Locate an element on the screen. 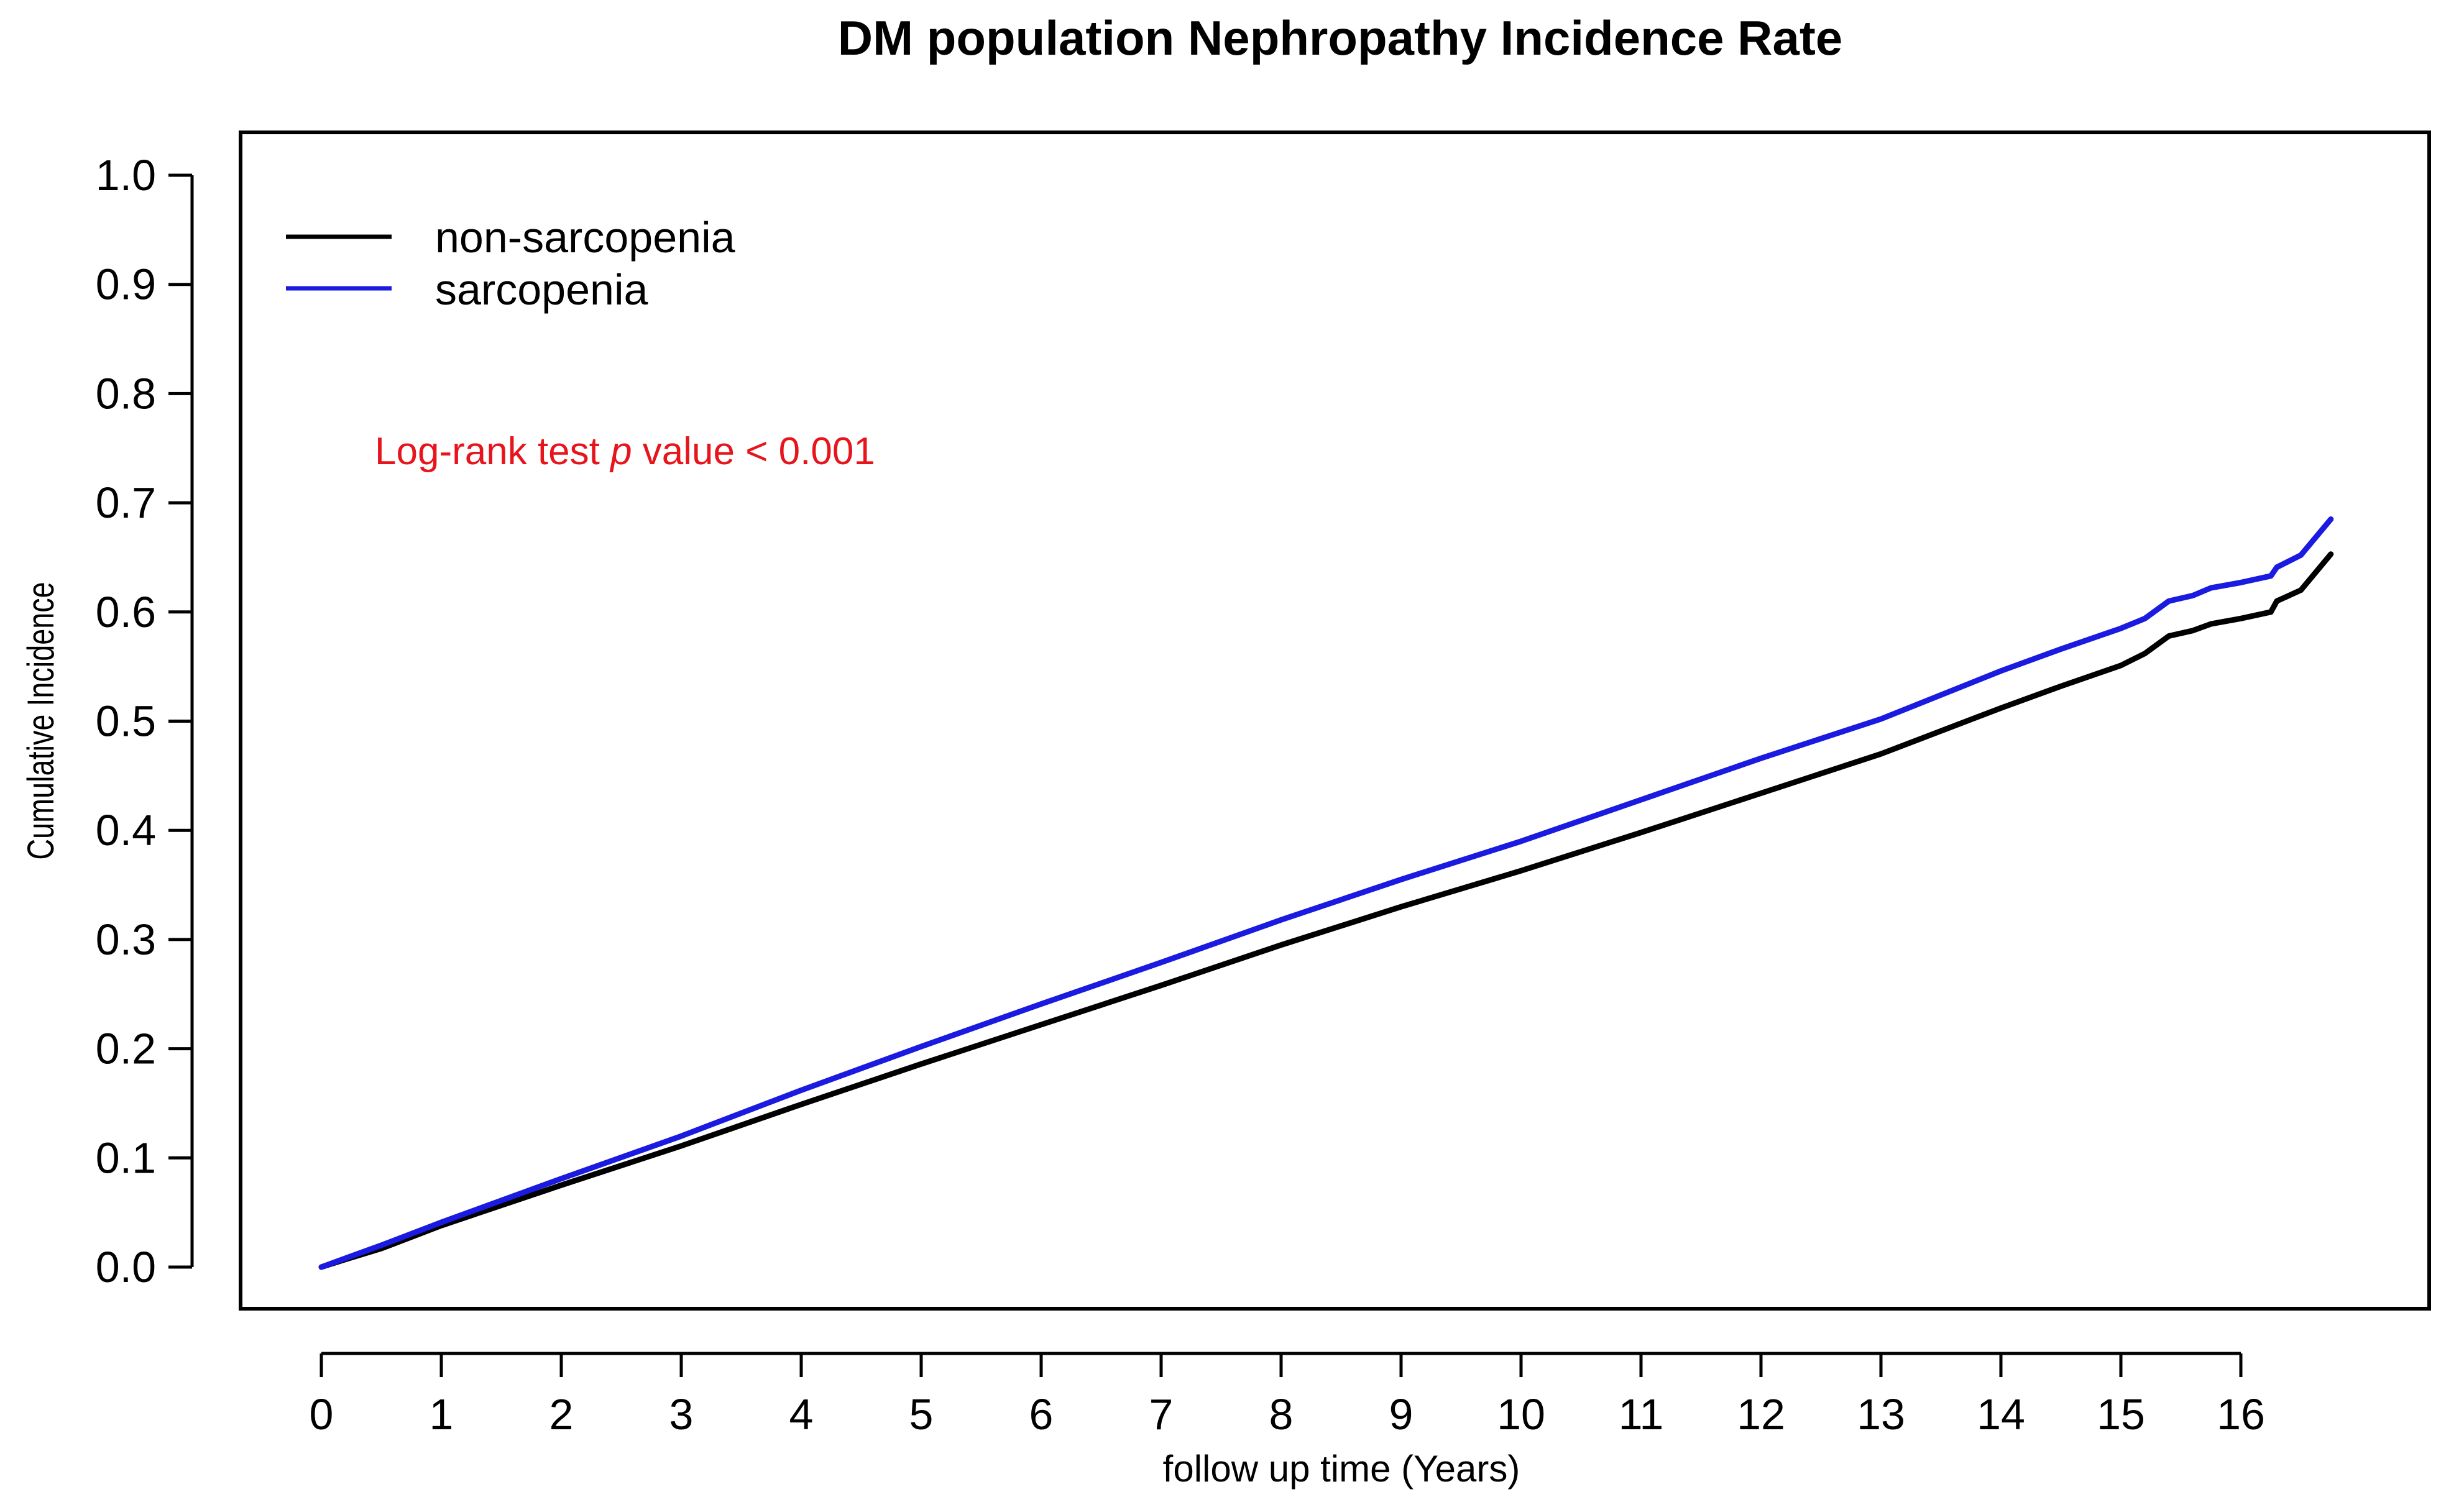 The height and width of the screenshot is (1497, 2464). annotation-suffix: value < 0.001 is located at coordinates (753, 451).